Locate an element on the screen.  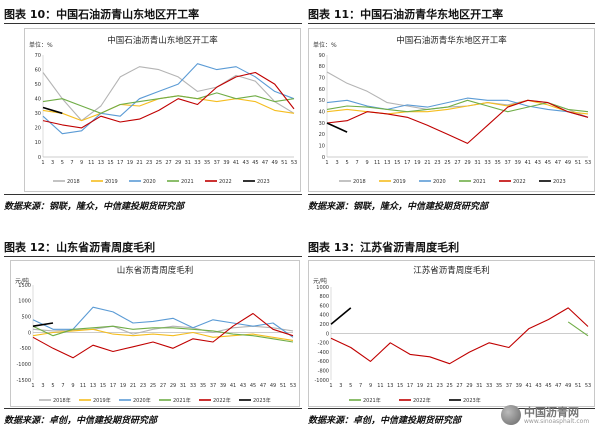
y-tick-label: -800 is located at coordinates (323, 372).